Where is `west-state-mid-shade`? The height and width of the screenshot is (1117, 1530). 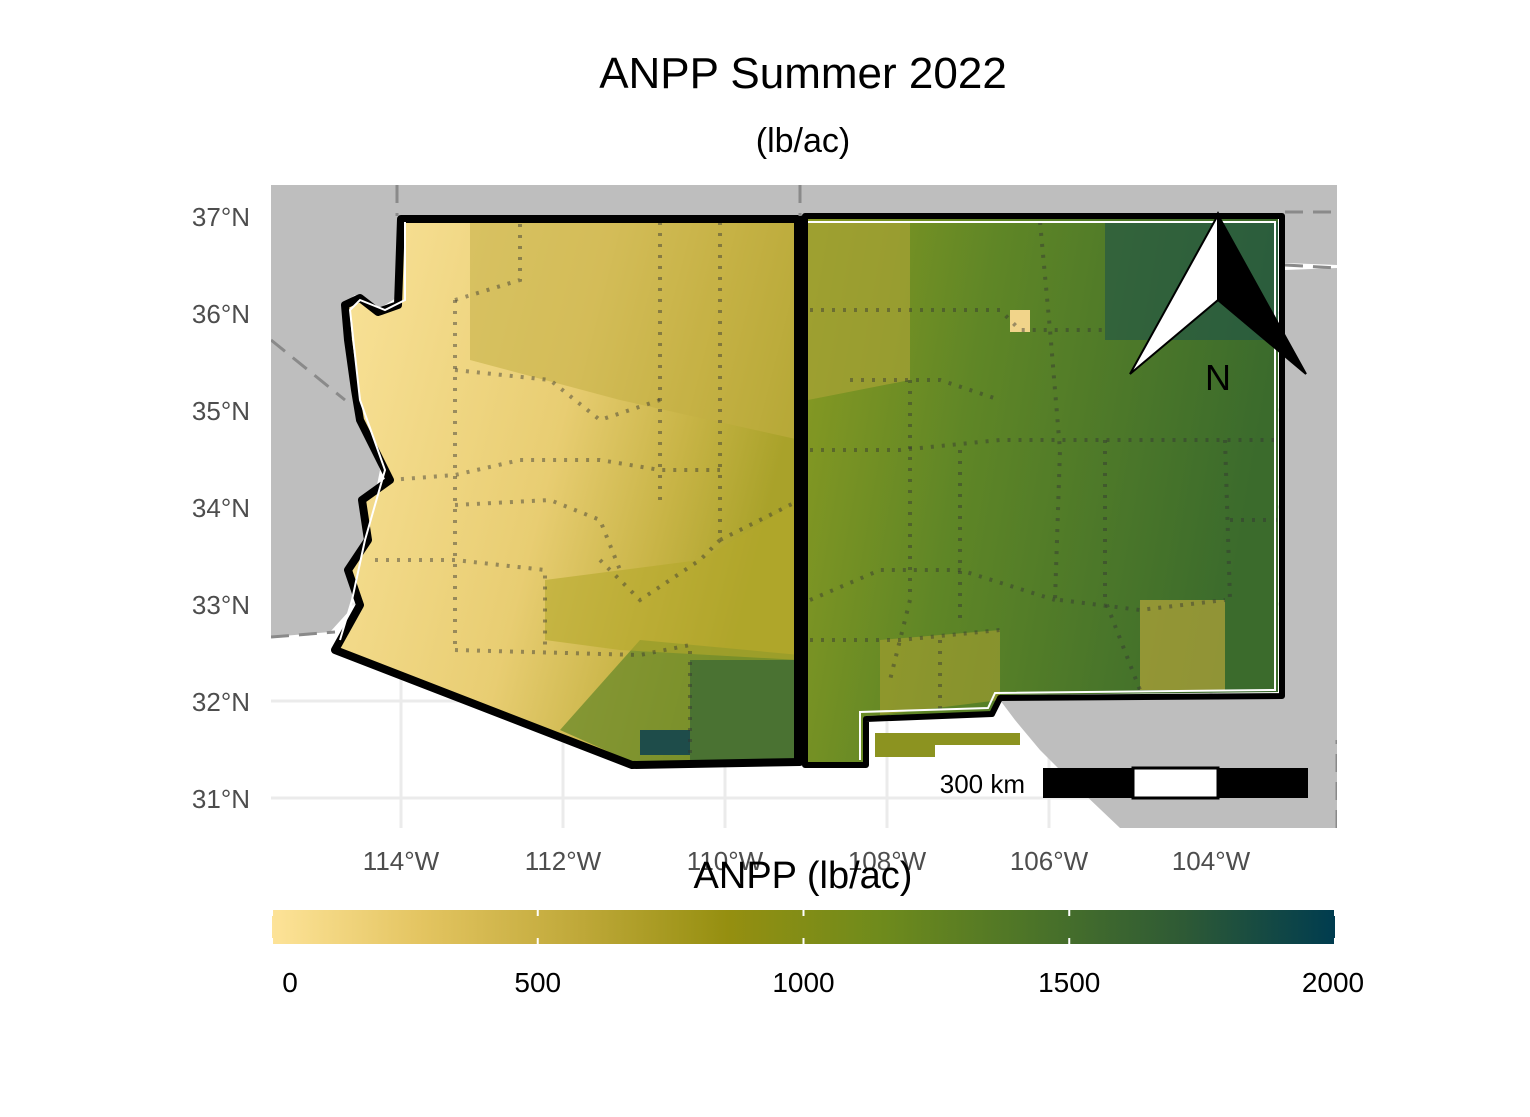 west-state-mid-shade is located at coordinates (672, 580).